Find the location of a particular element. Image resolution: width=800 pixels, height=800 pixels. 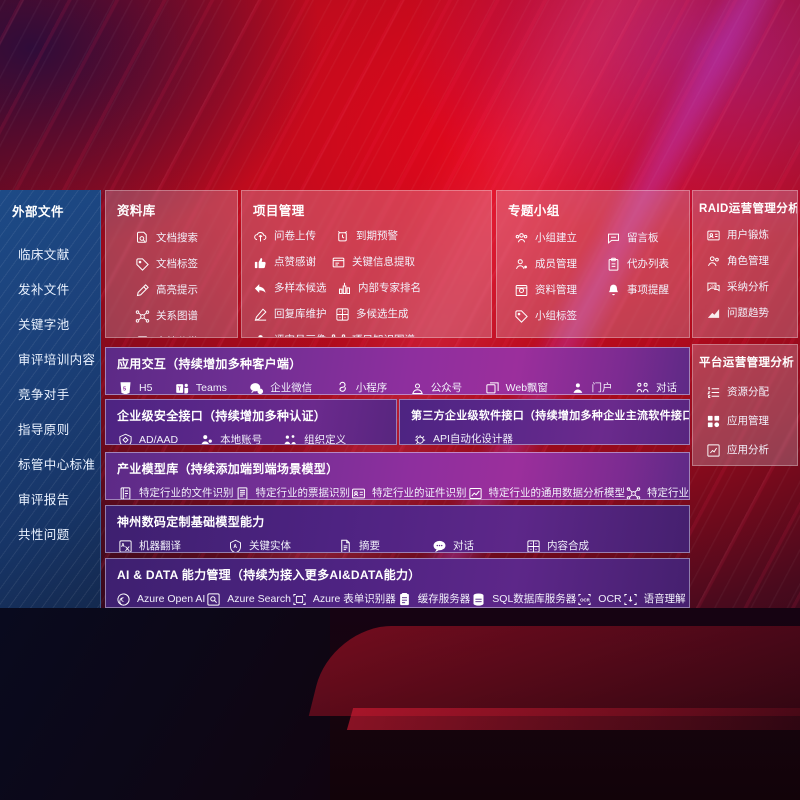

library-item-document-tag: 文档标签 is located at coordinates (185, 264).